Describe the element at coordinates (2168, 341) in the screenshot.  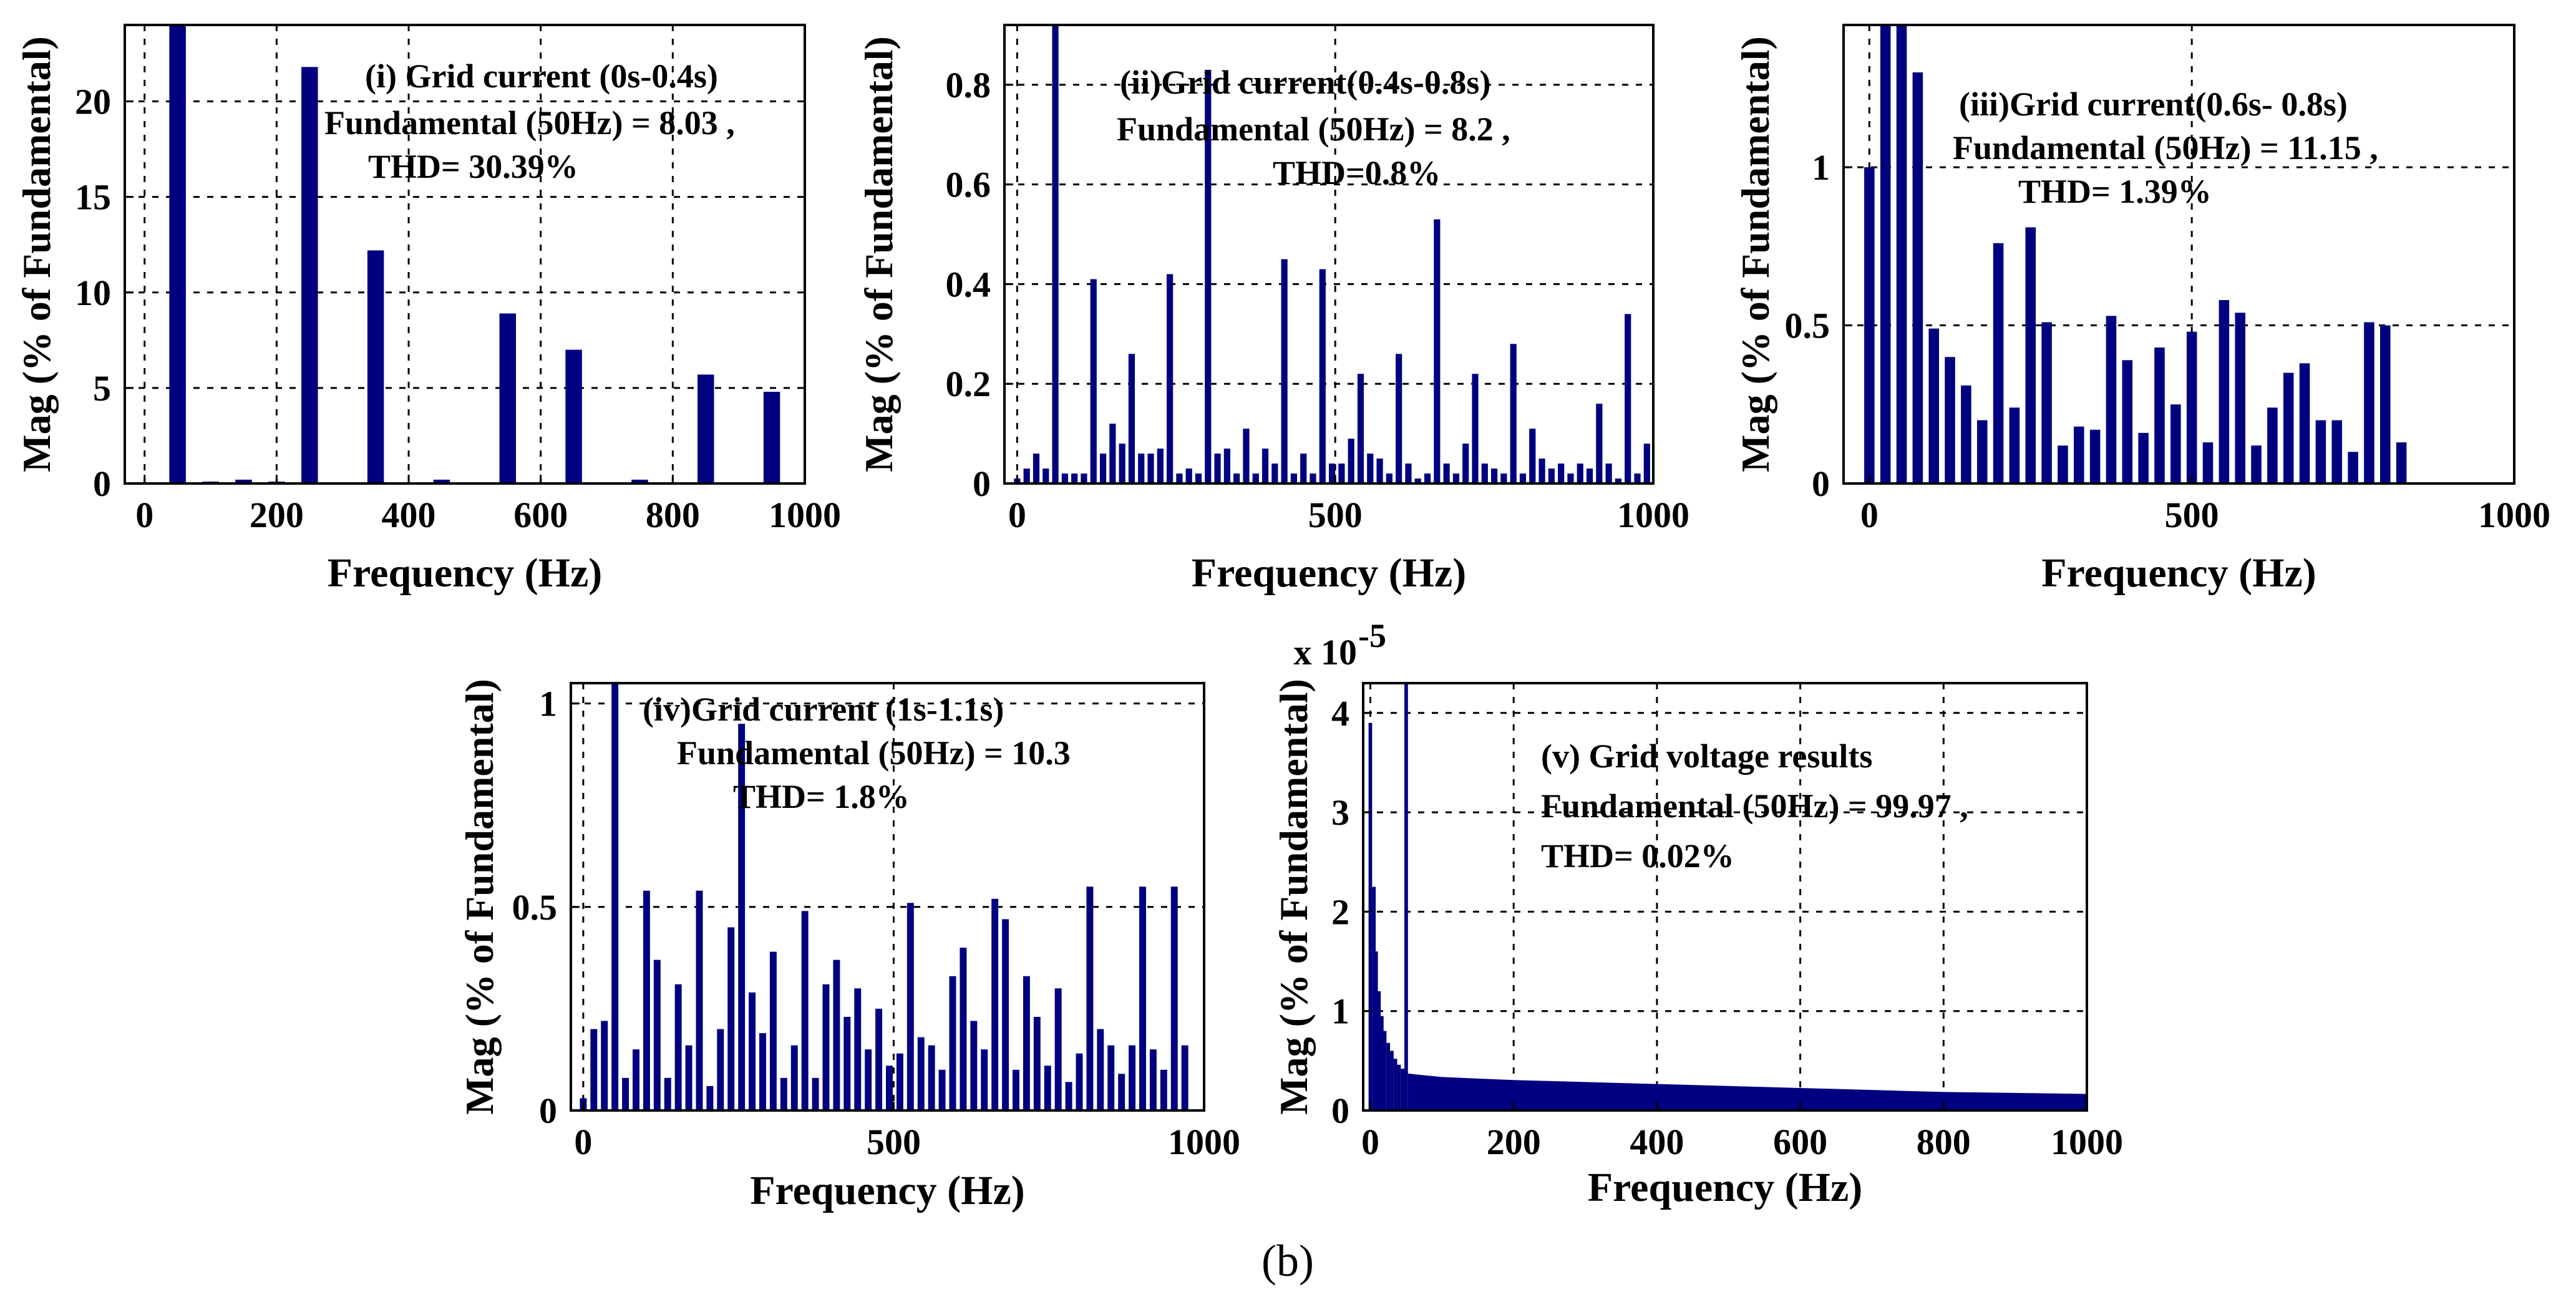
I see `tick-labels: 0 500 1000 0 0.5 1` at that location.